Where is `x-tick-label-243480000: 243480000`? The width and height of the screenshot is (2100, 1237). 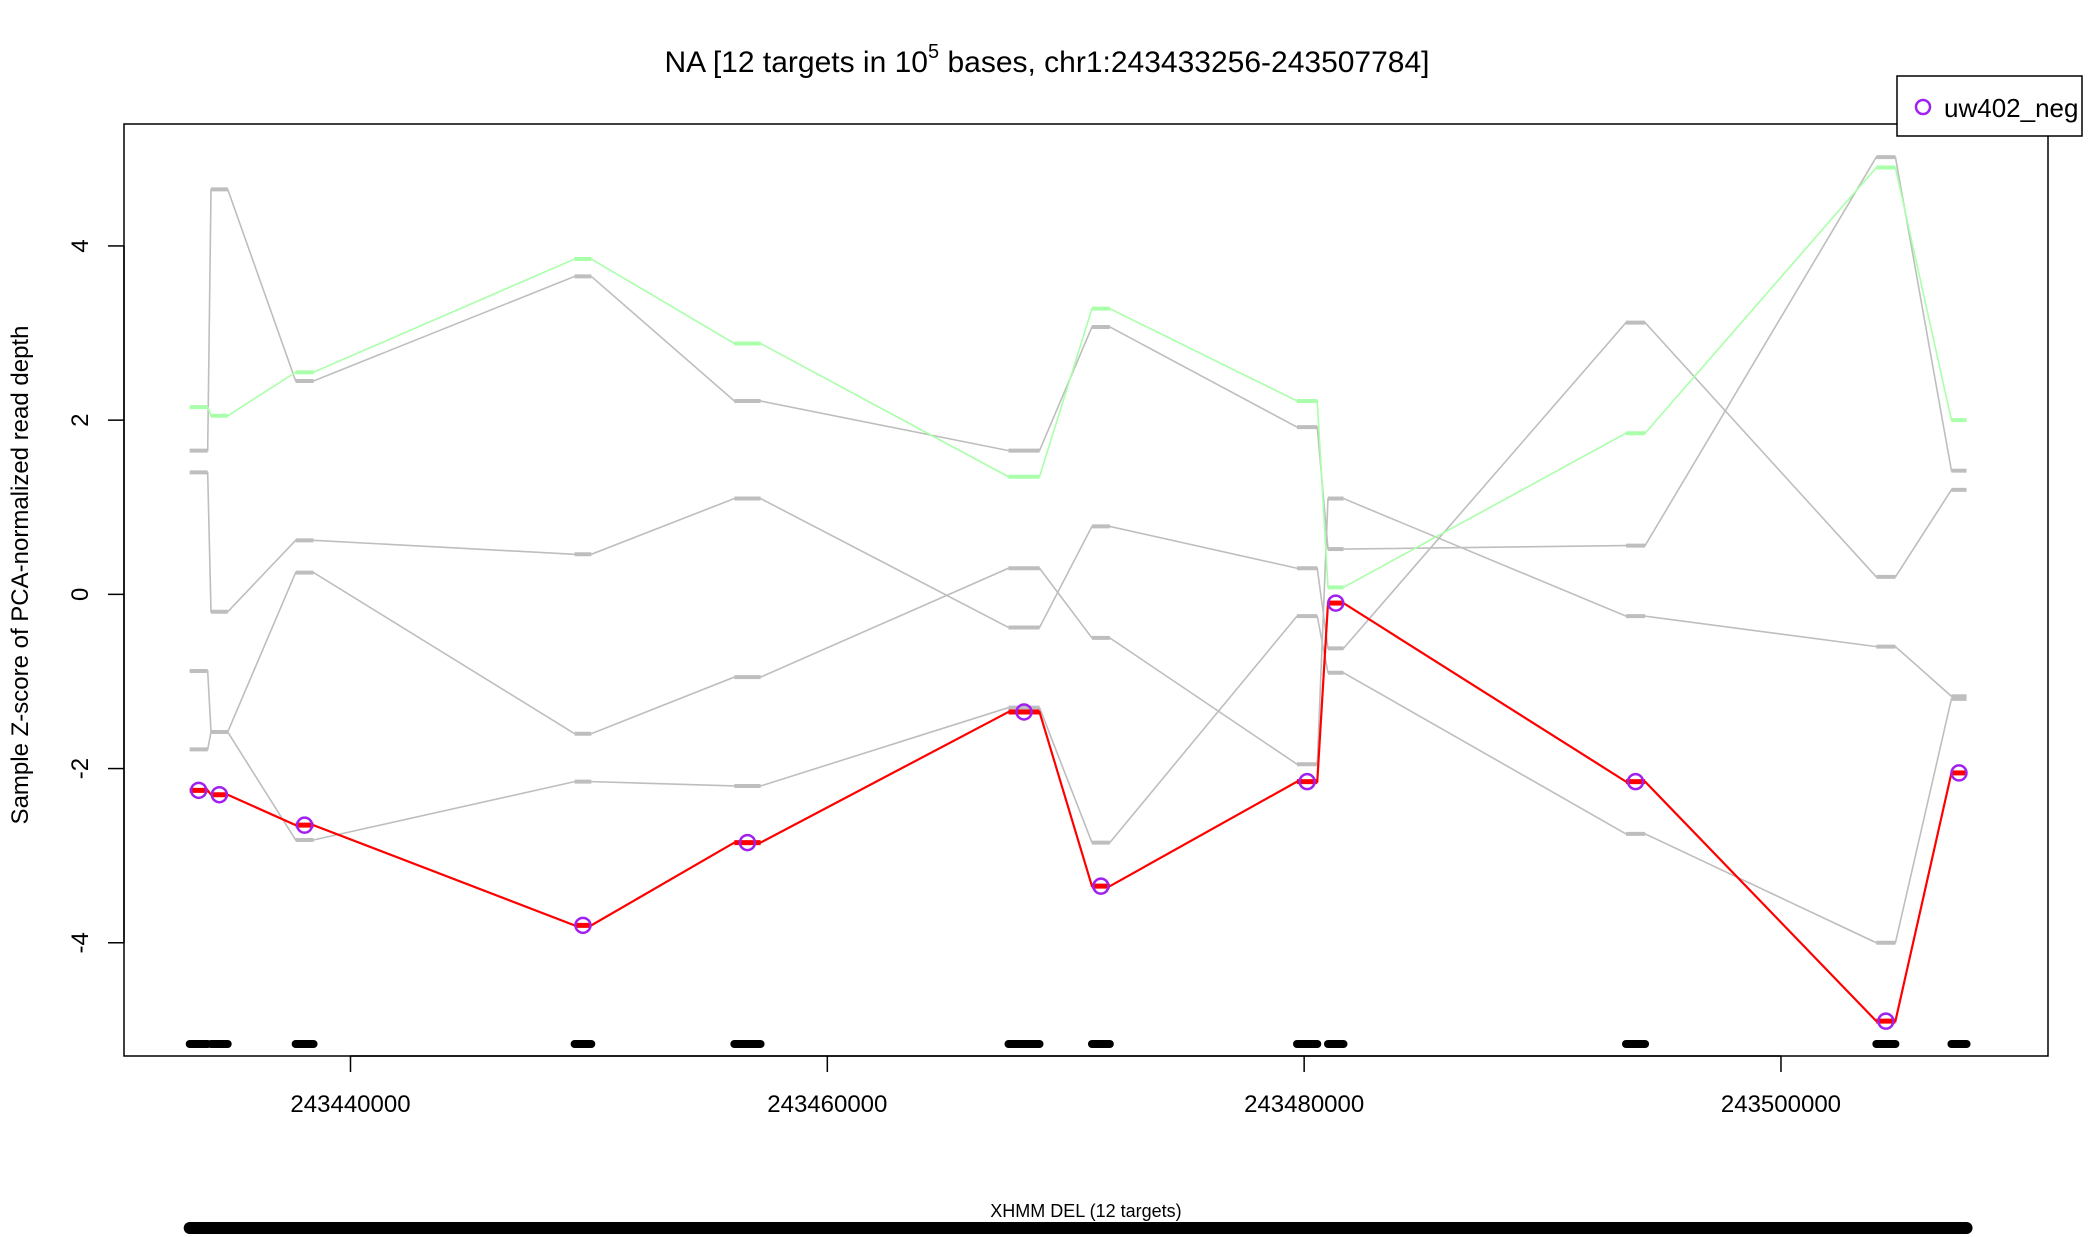
x-tick-label-243480000: 243480000 is located at coordinates (1304, 1104).